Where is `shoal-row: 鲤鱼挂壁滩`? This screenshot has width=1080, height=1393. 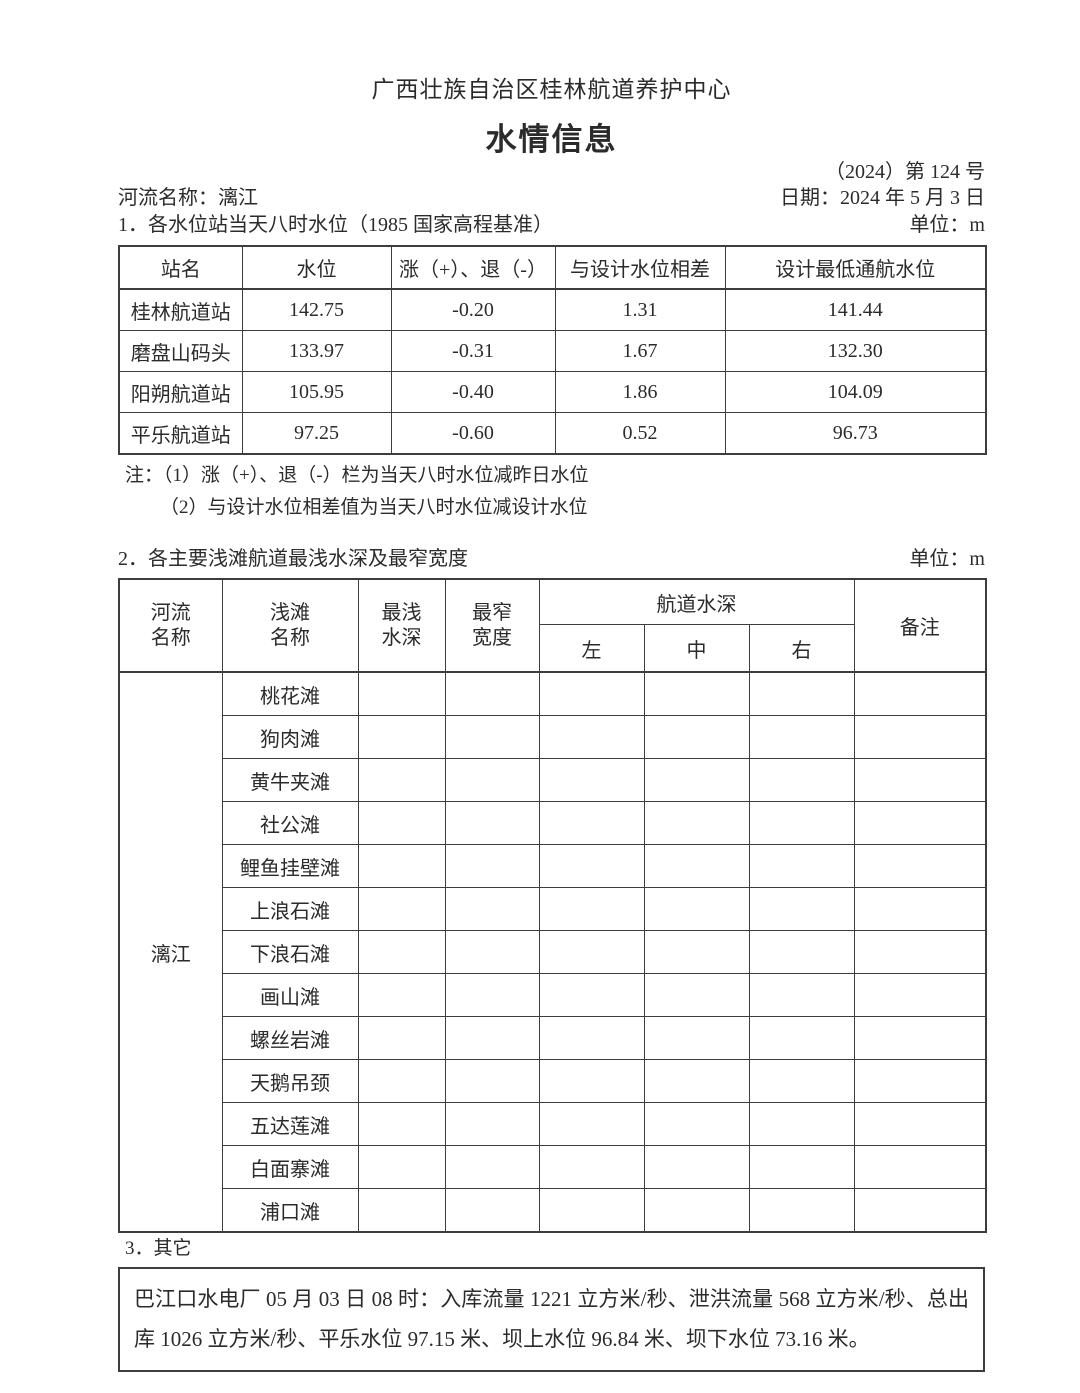
shoal-row: 鲤鱼挂壁滩 is located at coordinates (553, 866).